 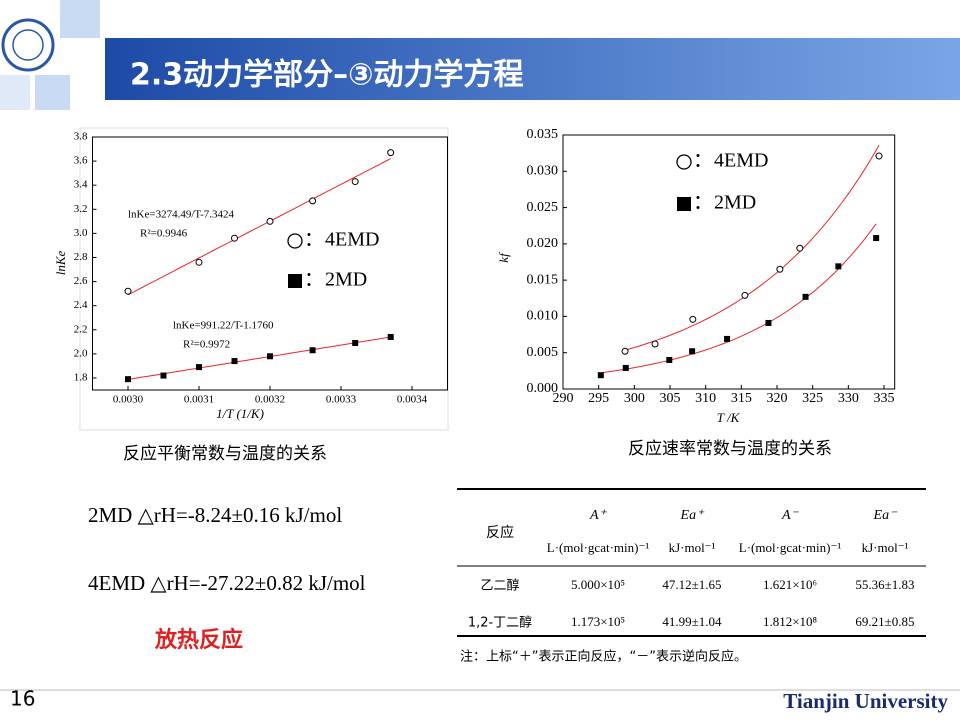 What do you see at coordinates (81, 281) in the screenshot?
I see `y-tick-label: 2.6` at bounding box center [81, 281].